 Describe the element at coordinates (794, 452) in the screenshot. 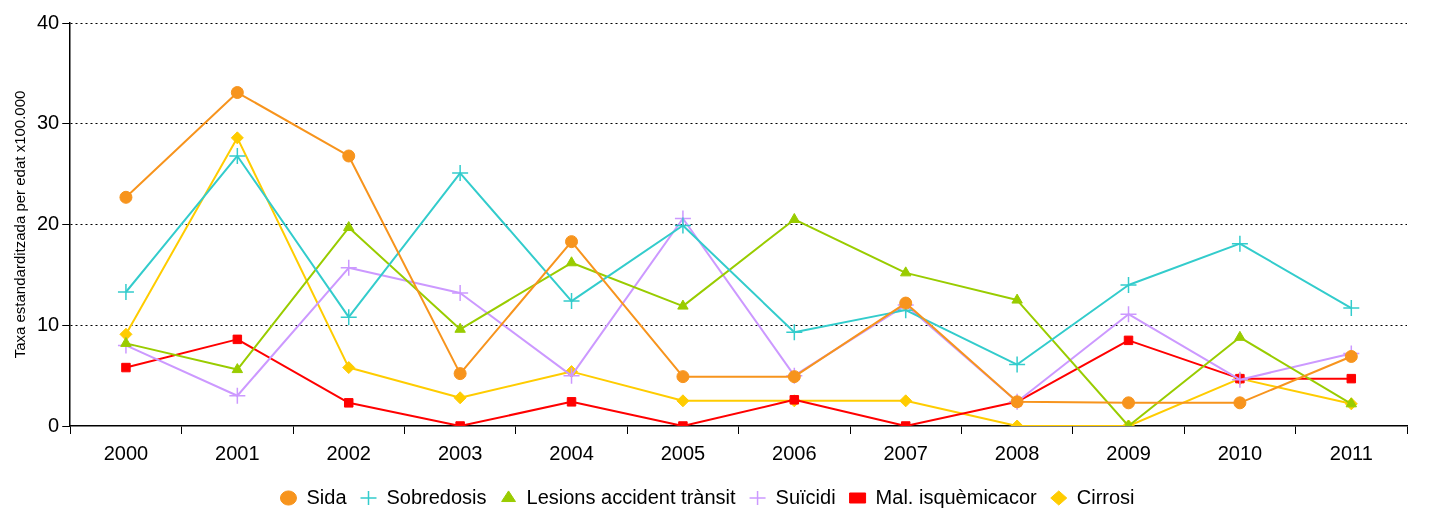

I see `x-tick-label: 2006` at that location.